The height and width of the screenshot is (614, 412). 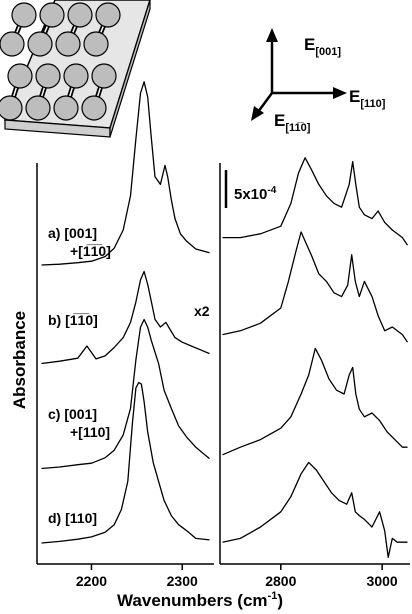 I want to click on series-label-3-line2: +[110], so click(x=90, y=432).